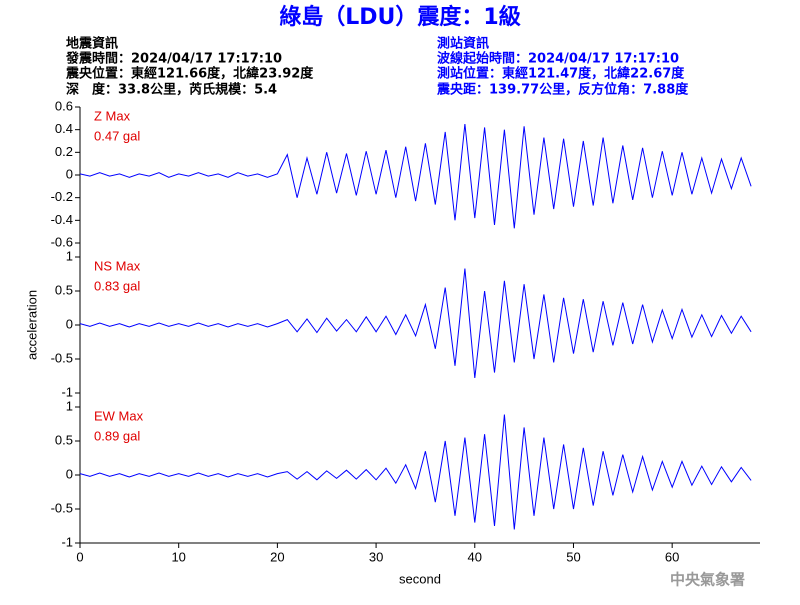 This screenshot has height=605, width=800. Describe the element at coordinates (178, 556) in the screenshot. I see `x-tick-label: 10` at that location.